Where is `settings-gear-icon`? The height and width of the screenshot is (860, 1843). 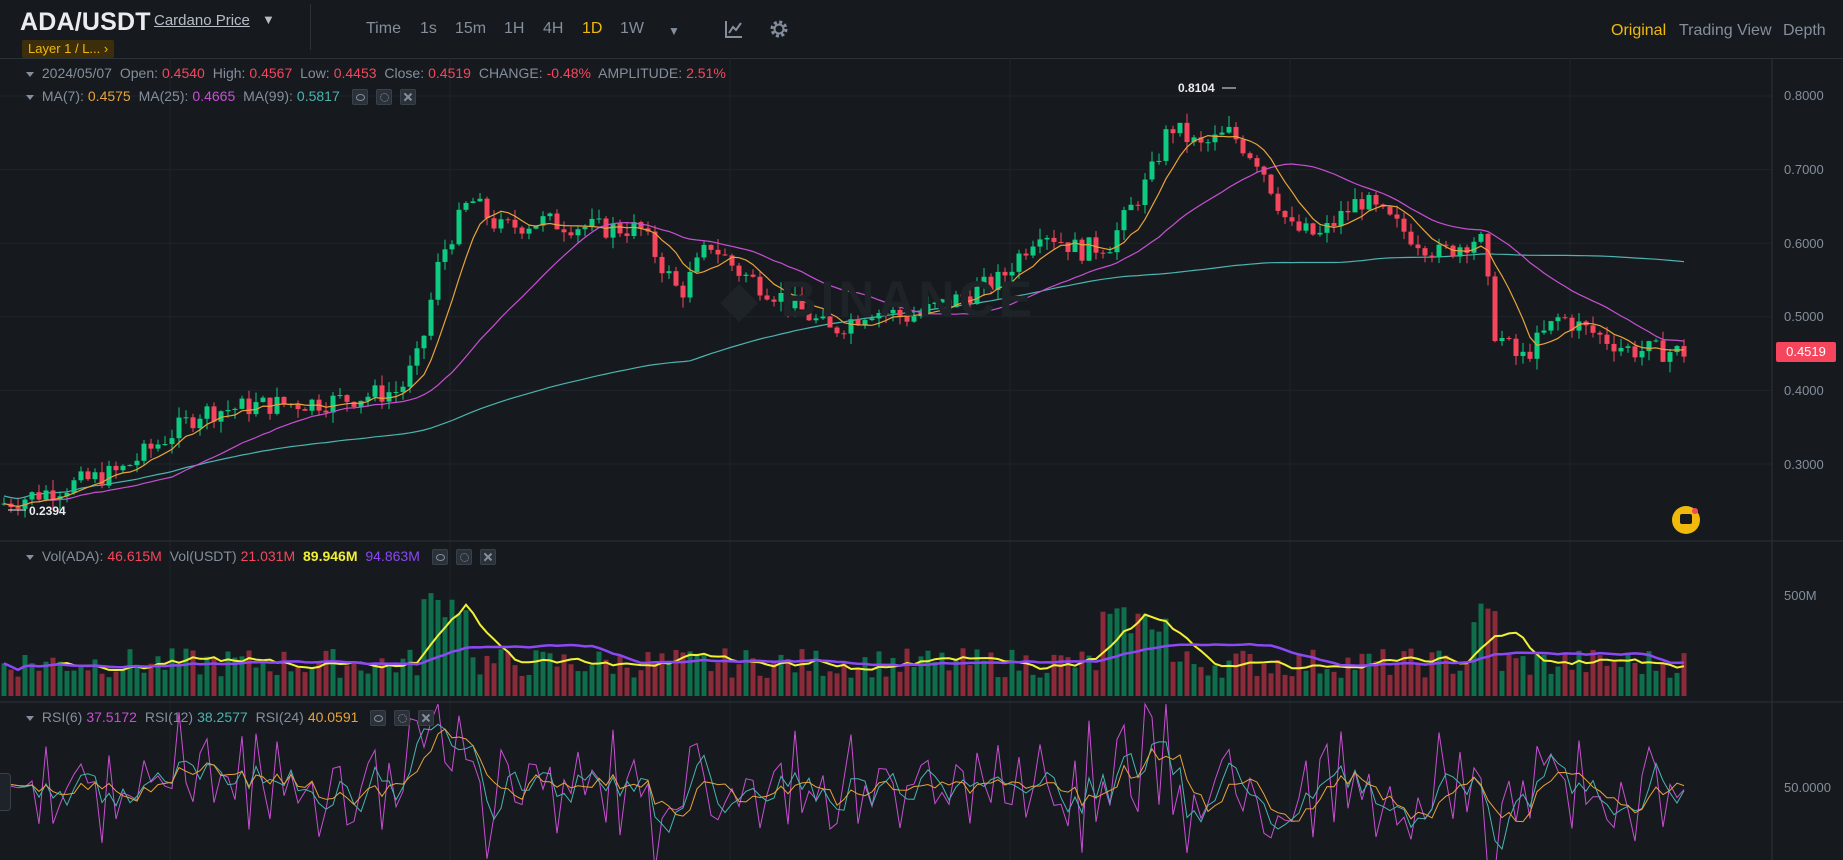
settings-gear-icon is located at coordinates (779, 29).